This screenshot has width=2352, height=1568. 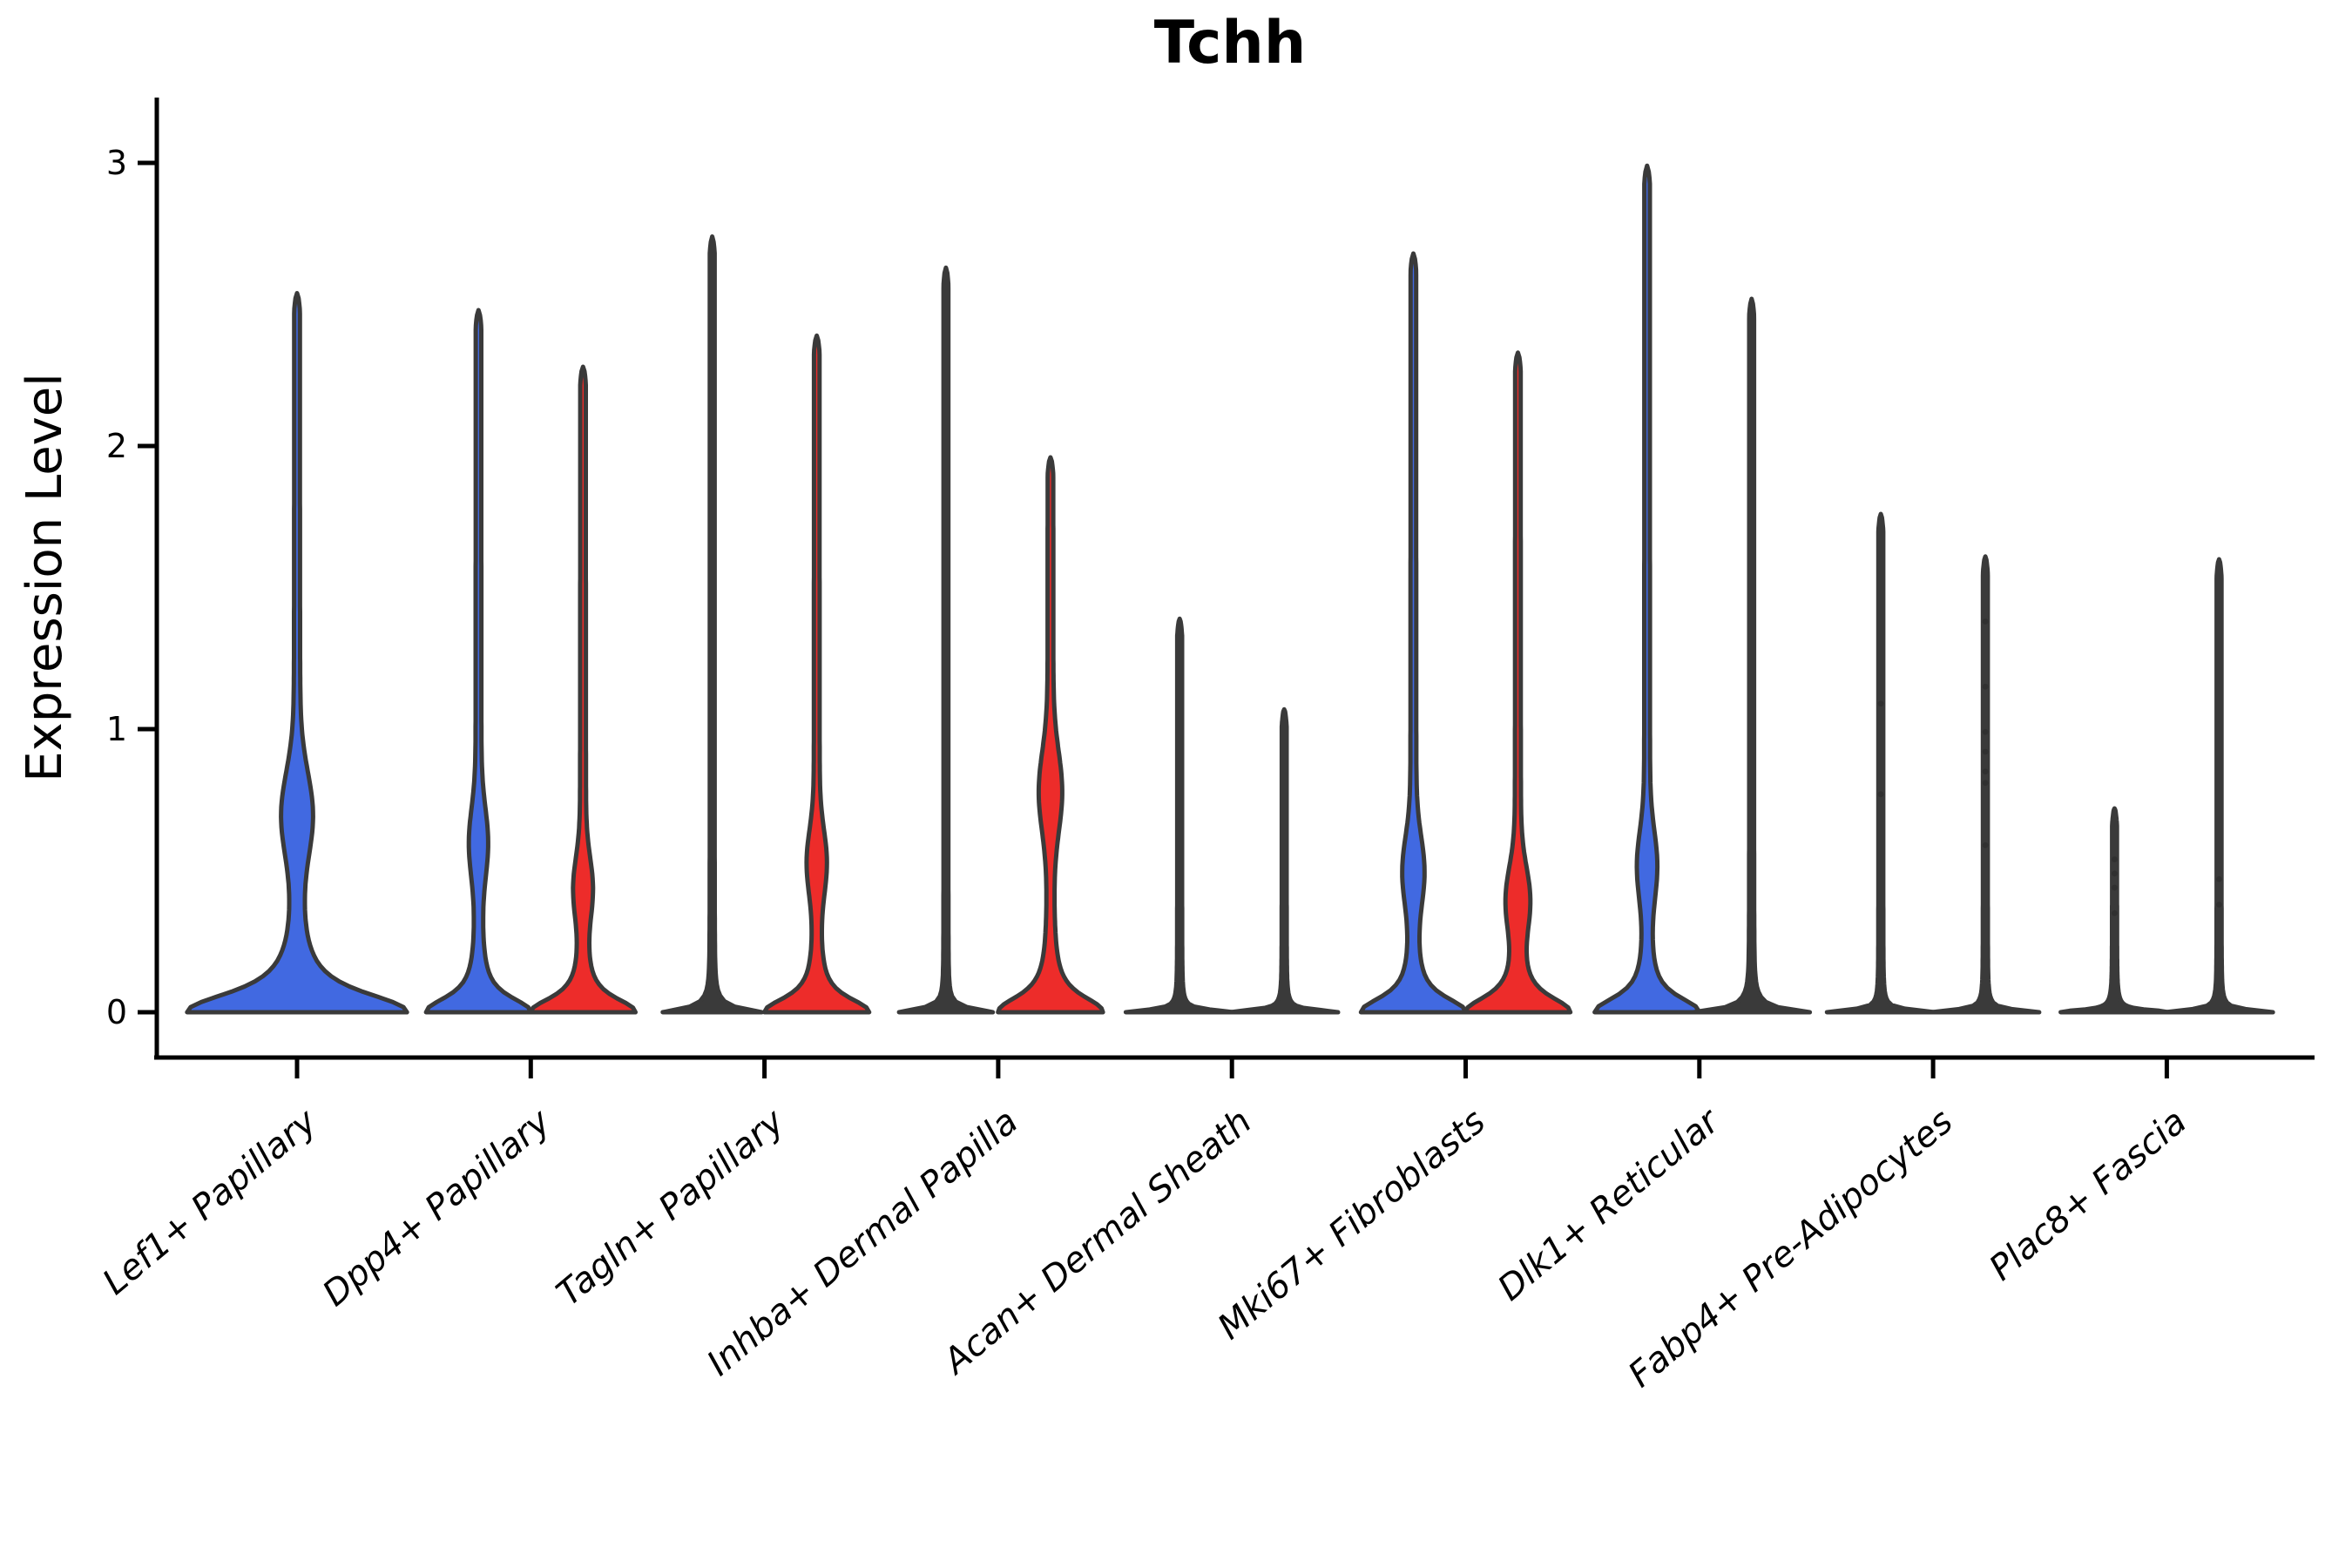 What do you see at coordinates (712, 624) in the screenshot?
I see `violin-blue-cat2-collapsed` at bounding box center [712, 624].